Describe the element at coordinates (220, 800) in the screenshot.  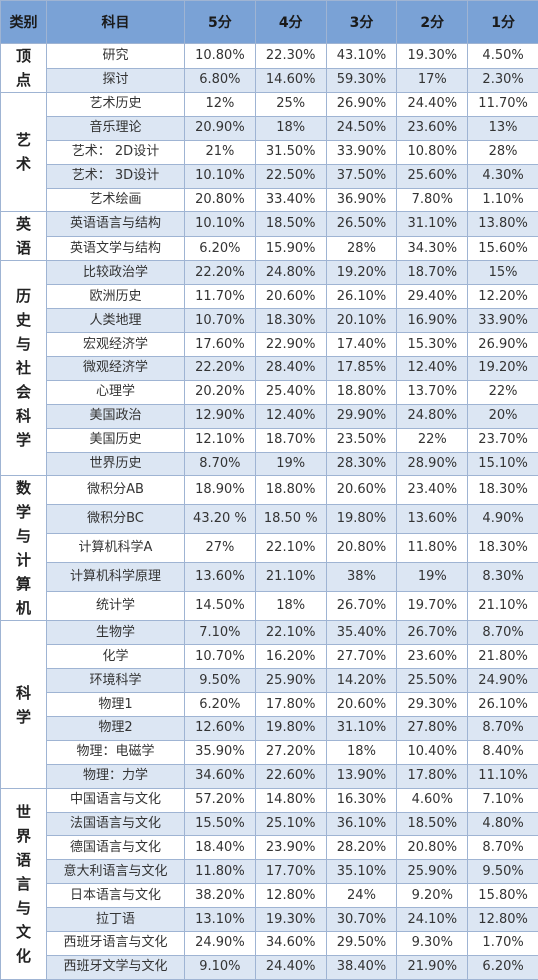
I see `score-5-percent-cell: 57.20%` at that location.